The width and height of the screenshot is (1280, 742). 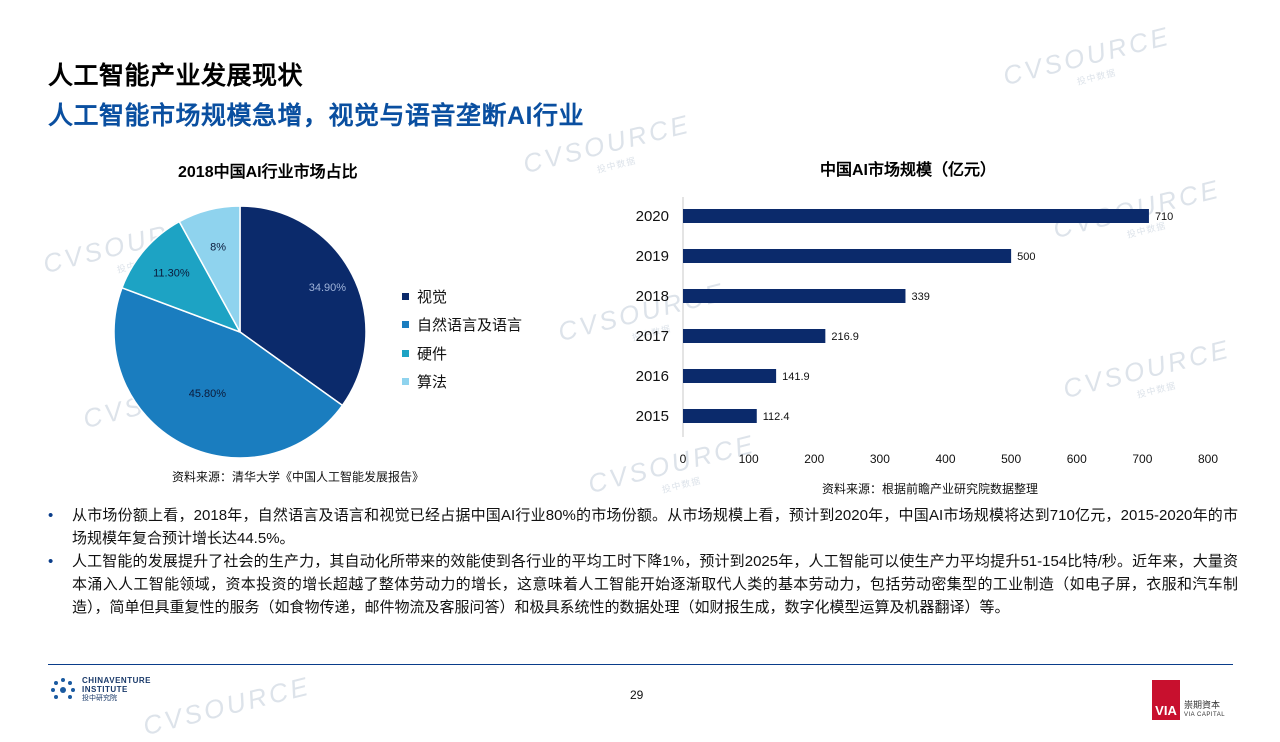 I want to click on page-title: 人工智能产业发展现状, so click(x=176, y=76).